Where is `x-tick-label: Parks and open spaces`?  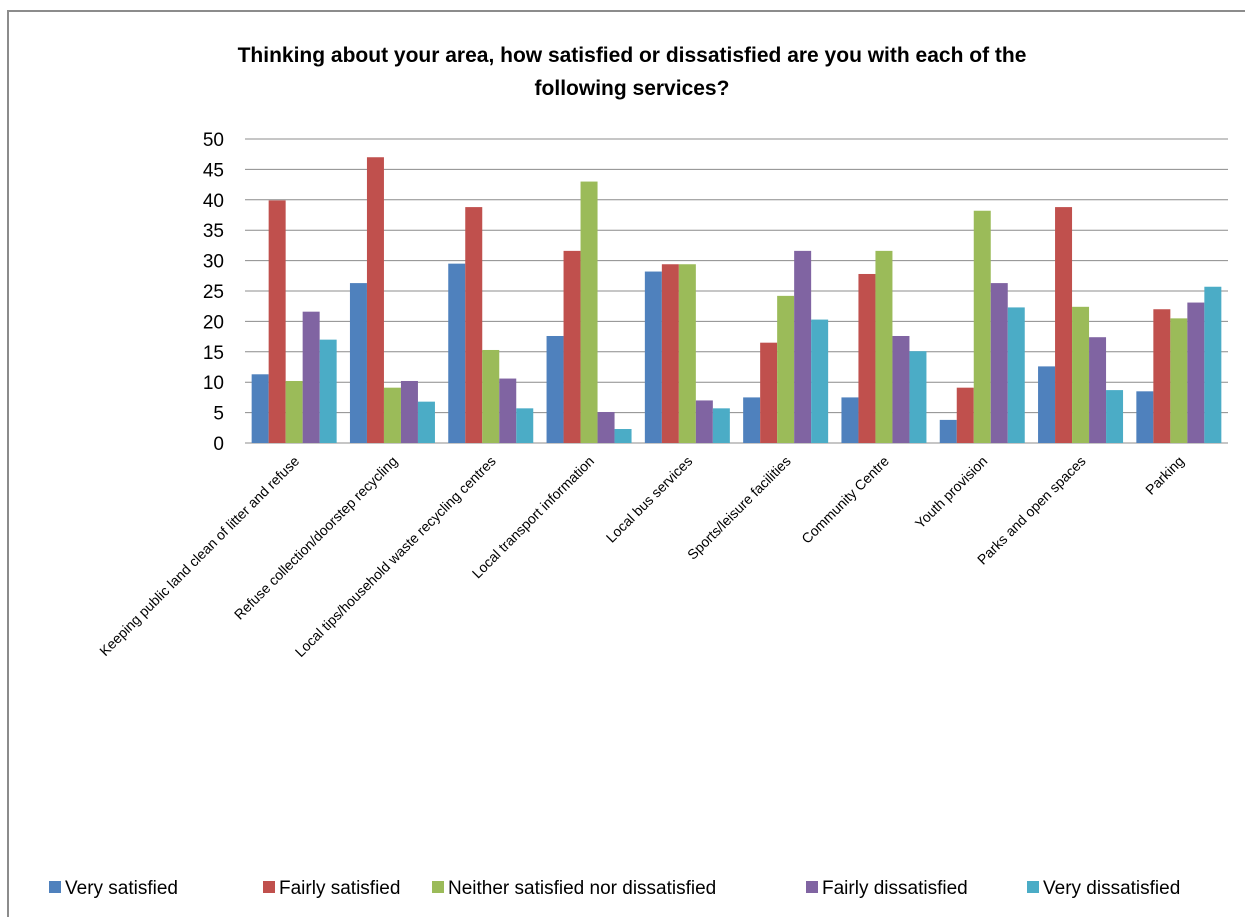
x-tick-label: Parks and open spaces is located at coordinates (1031, 510).